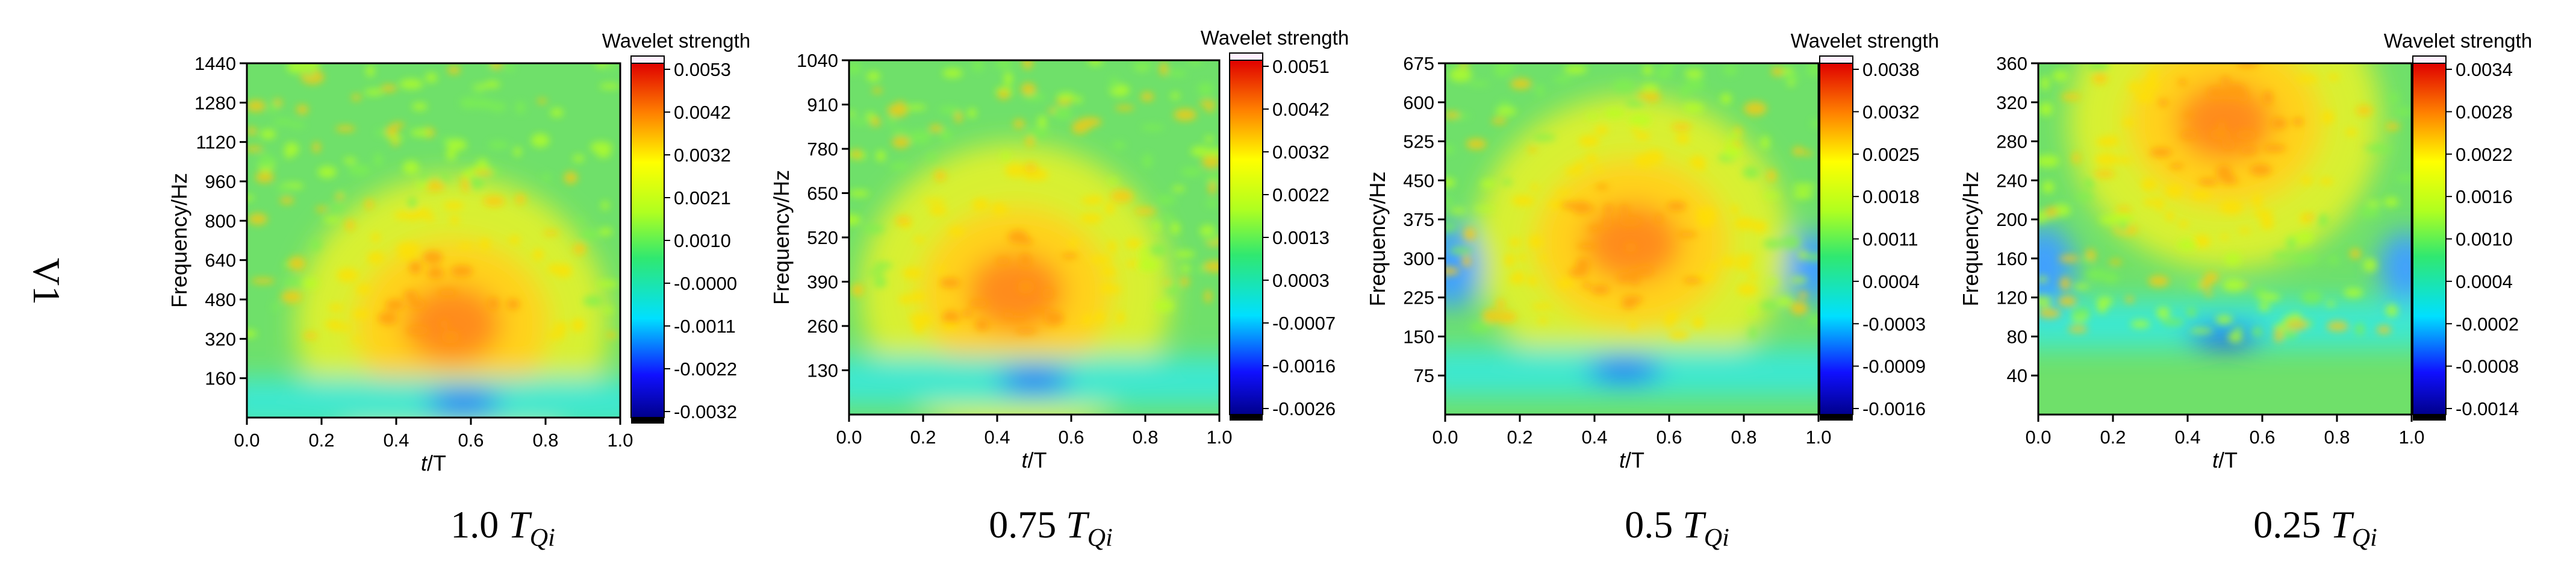 The image size is (2576, 567). Describe the element at coordinates (703, 112) in the screenshot. I see `colorbar-tick-label: 0.0042` at that location.